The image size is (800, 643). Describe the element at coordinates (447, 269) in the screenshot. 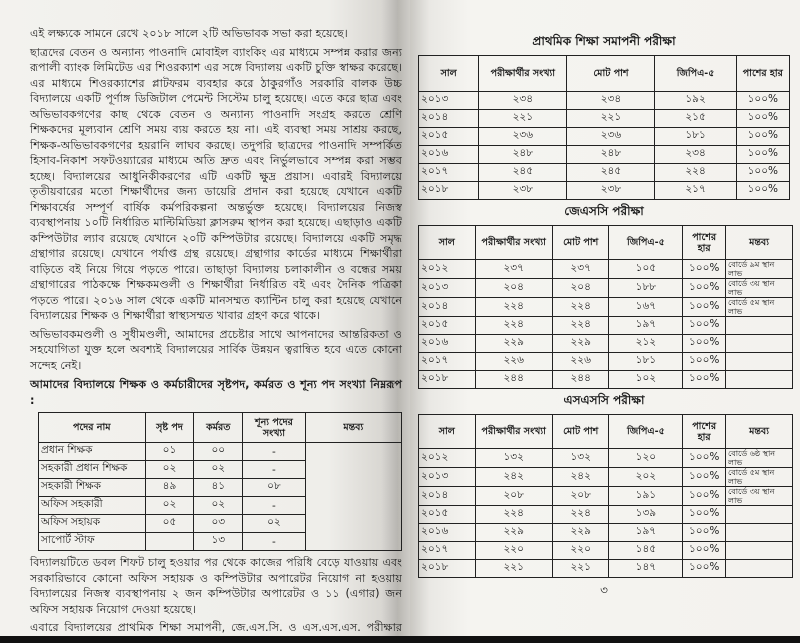

I see `table-cell: ২০১২` at that location.